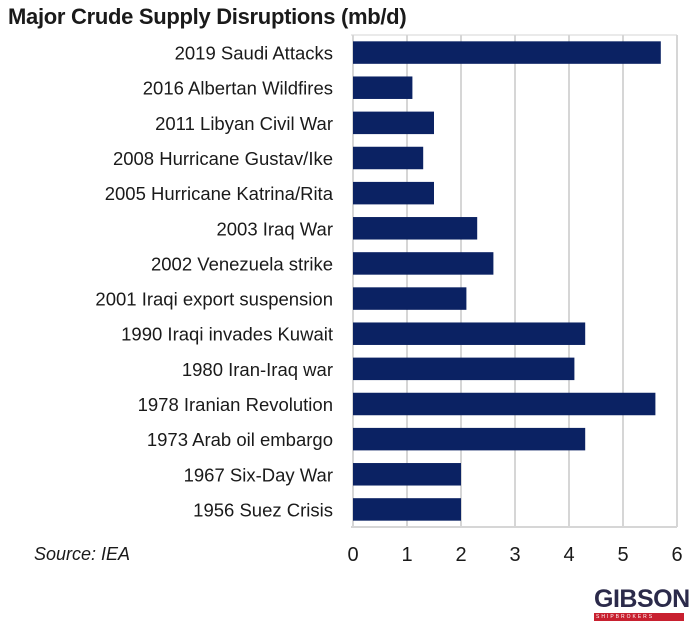  I want to click on x-tick-label: 4, so click(568, 555).